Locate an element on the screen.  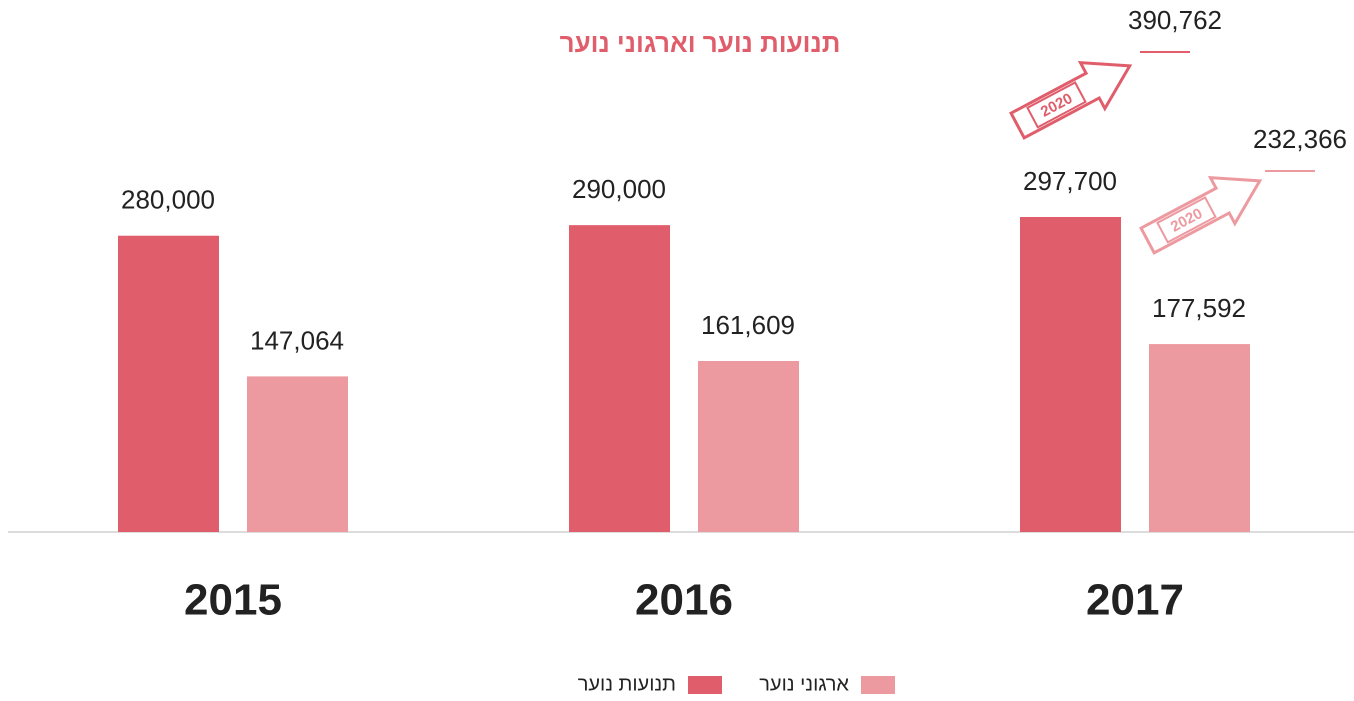
chart-title: תנועות נוער וארגוני נוער is located at coordinates (700, 43).